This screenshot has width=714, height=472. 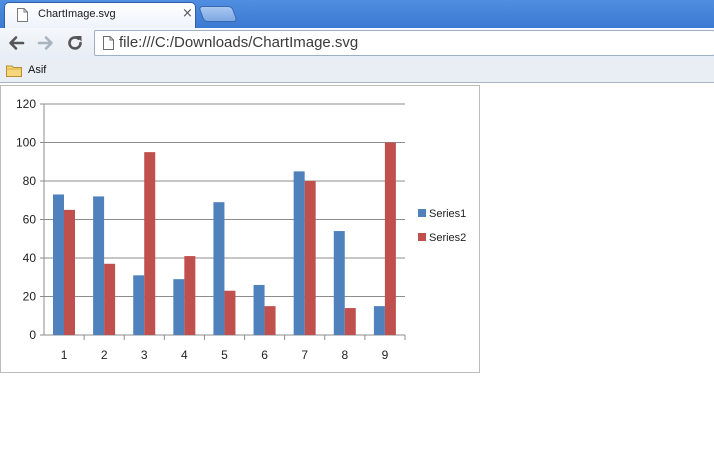 I want to click on folder-icon, so click(x=14, y=71).